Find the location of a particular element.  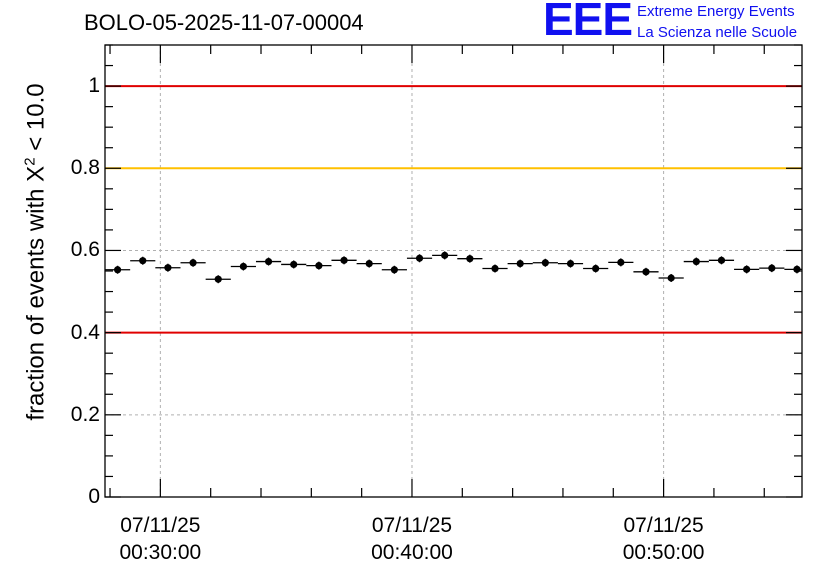

chart-title: BOLO-05-2025-11-07-00004 is located at coordinates (224, 22).